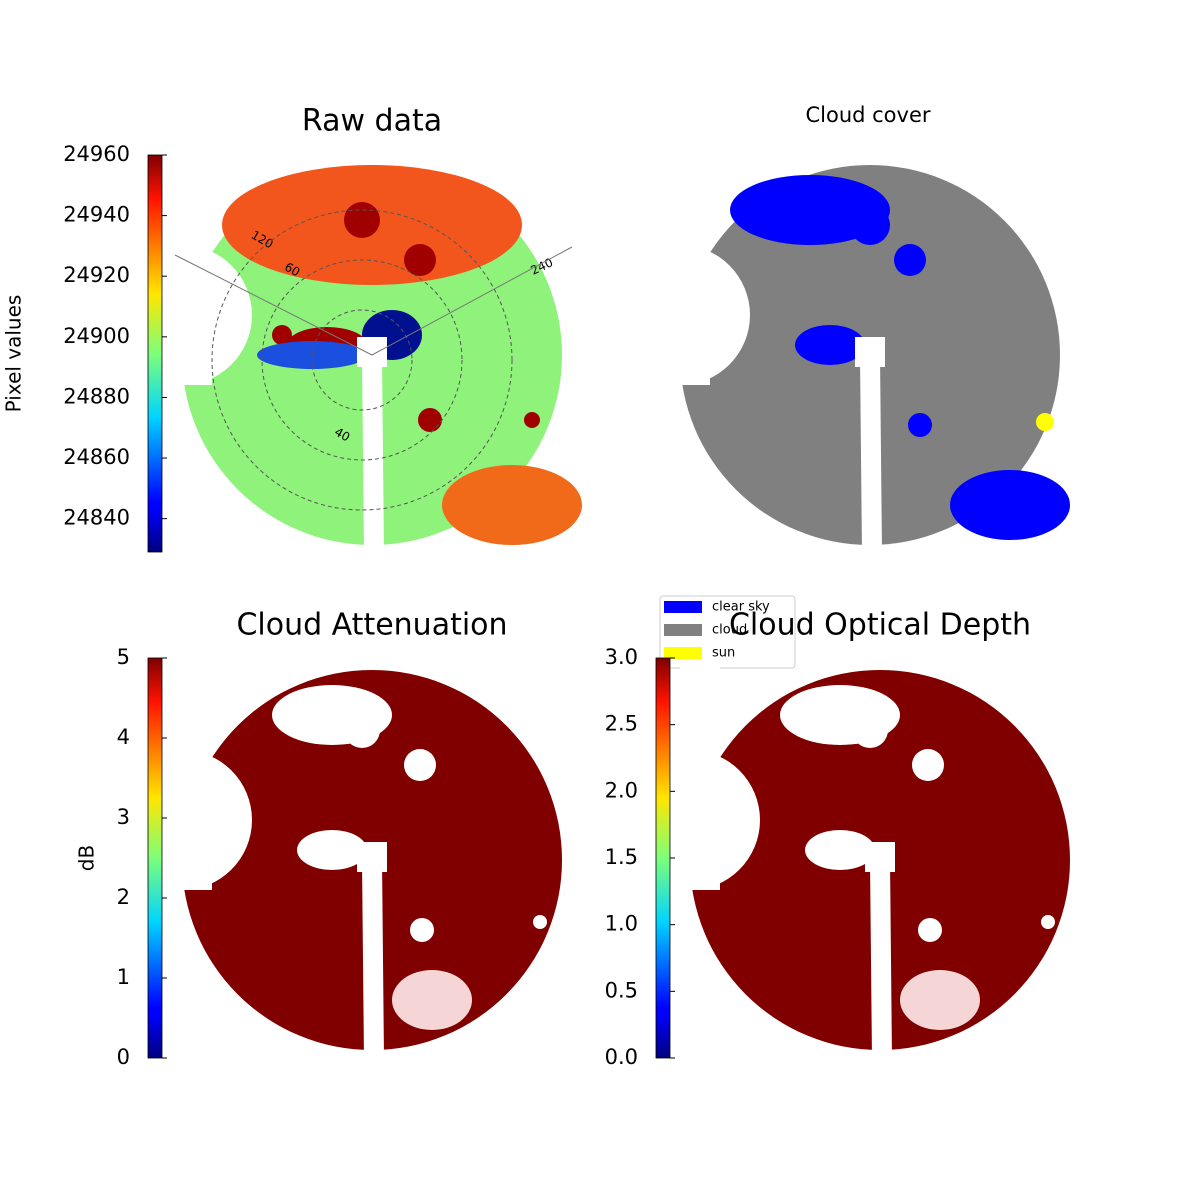 The height and width of the screenshot is (1204, 1200). Describe the element at coordinates (880, 625) in the screenshot. I see `panel-title: Cloud Optical Depth` at that location.